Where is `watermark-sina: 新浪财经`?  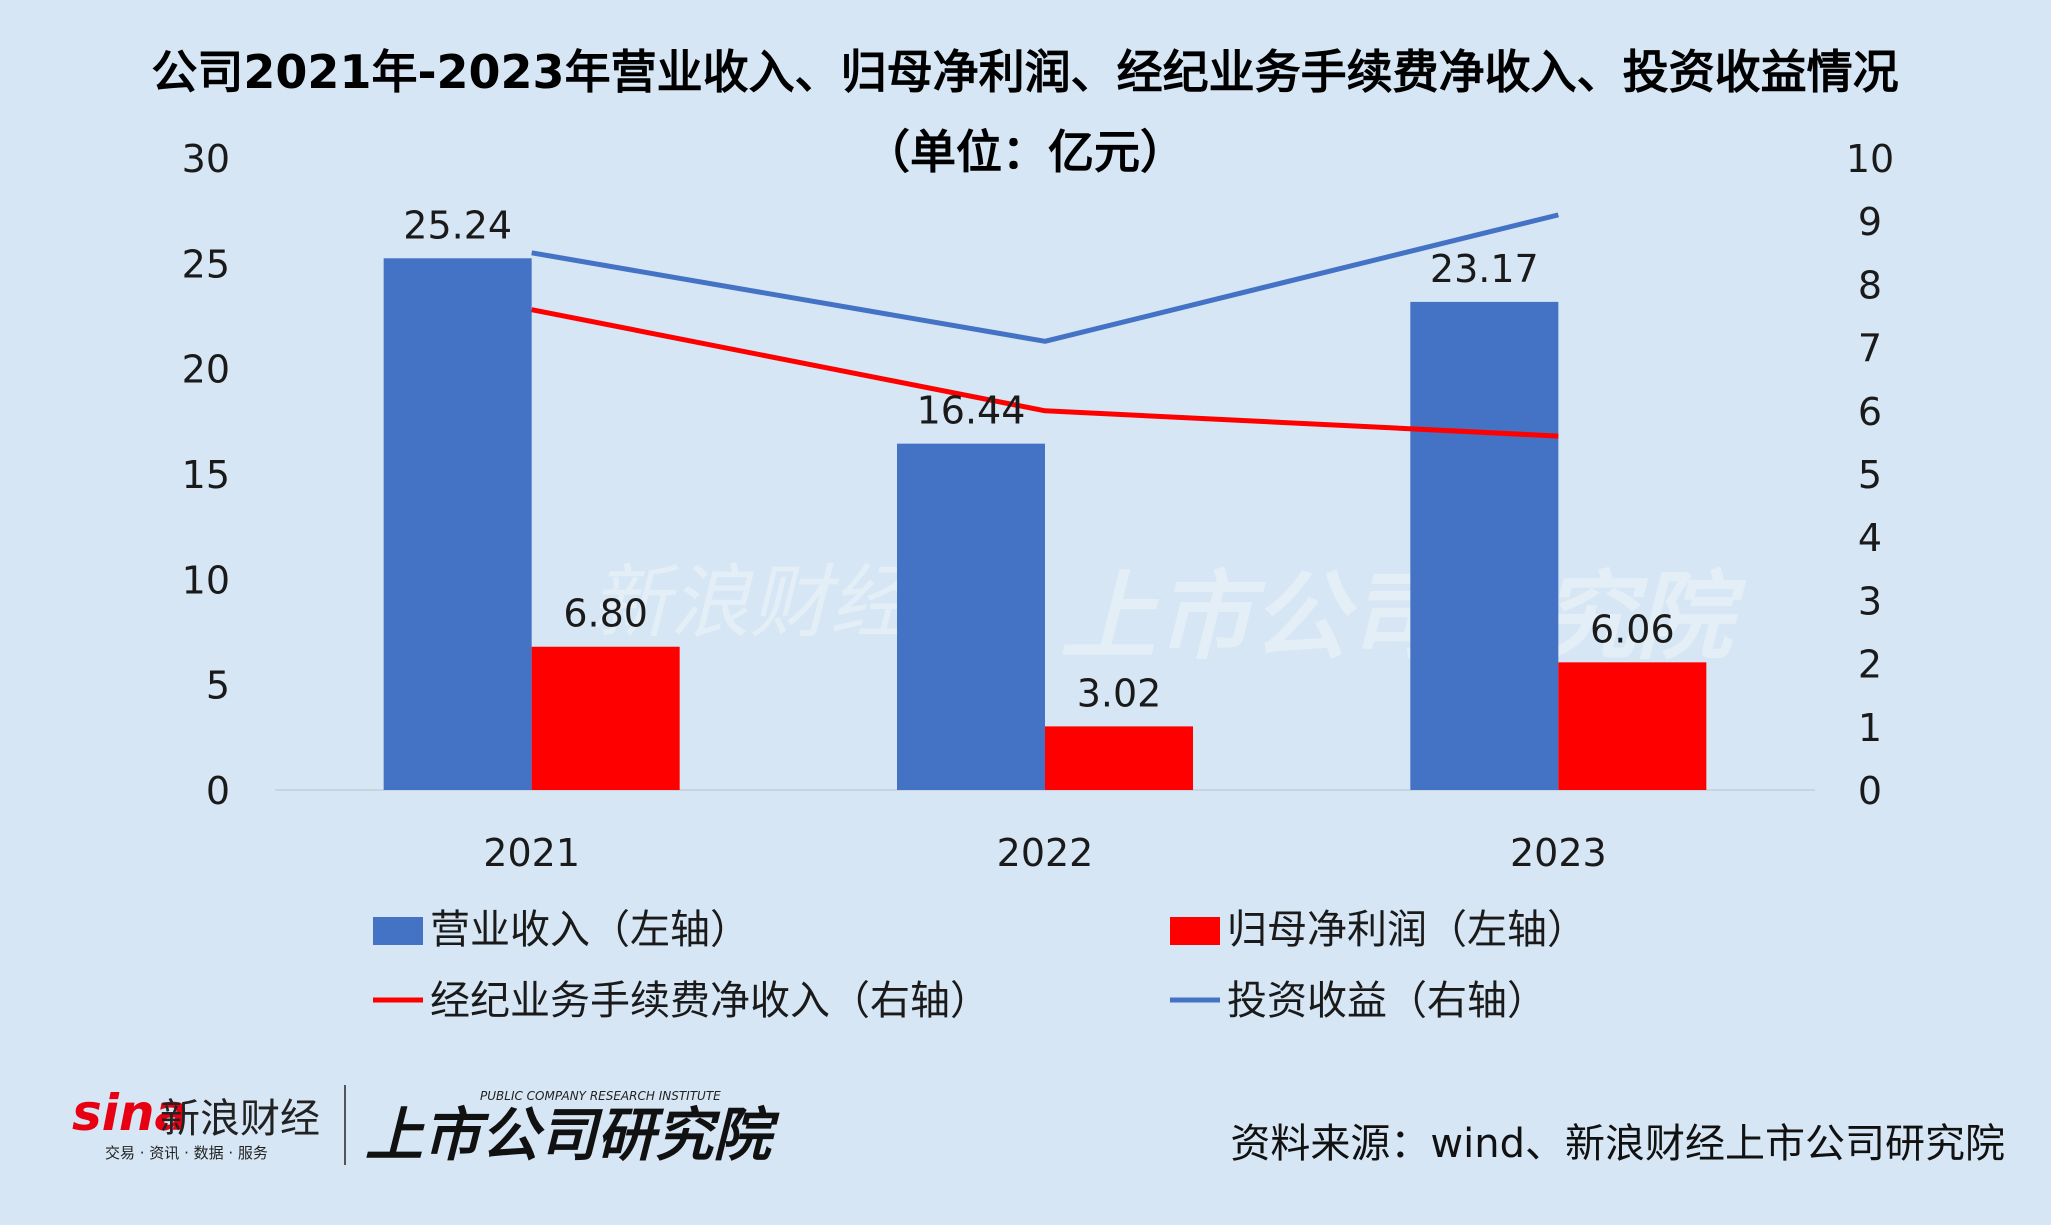 watermark-sina: 新浪财经 is located at coordinates (753, 602).